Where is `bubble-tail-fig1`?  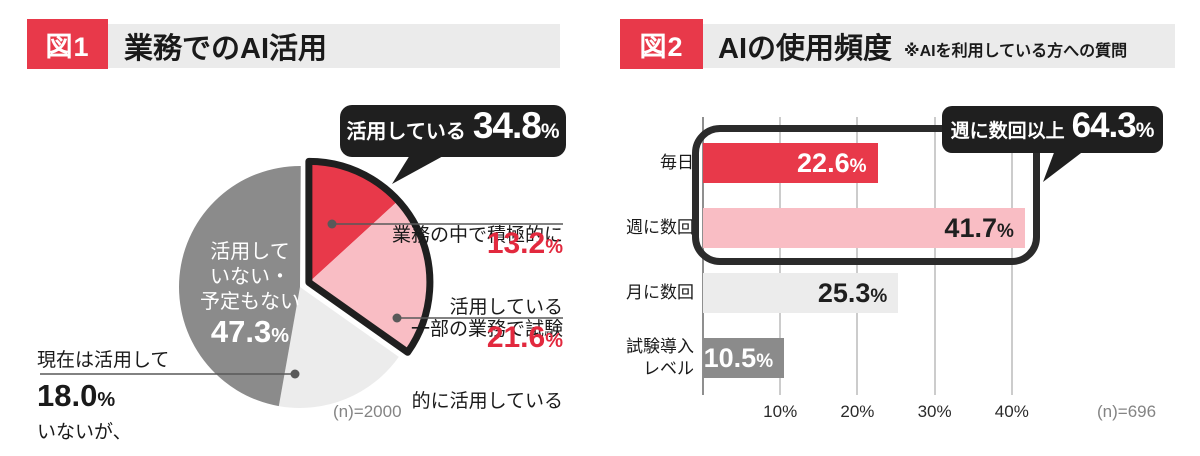 bubble-tail-fig1 is located at coordinates (418, 169).